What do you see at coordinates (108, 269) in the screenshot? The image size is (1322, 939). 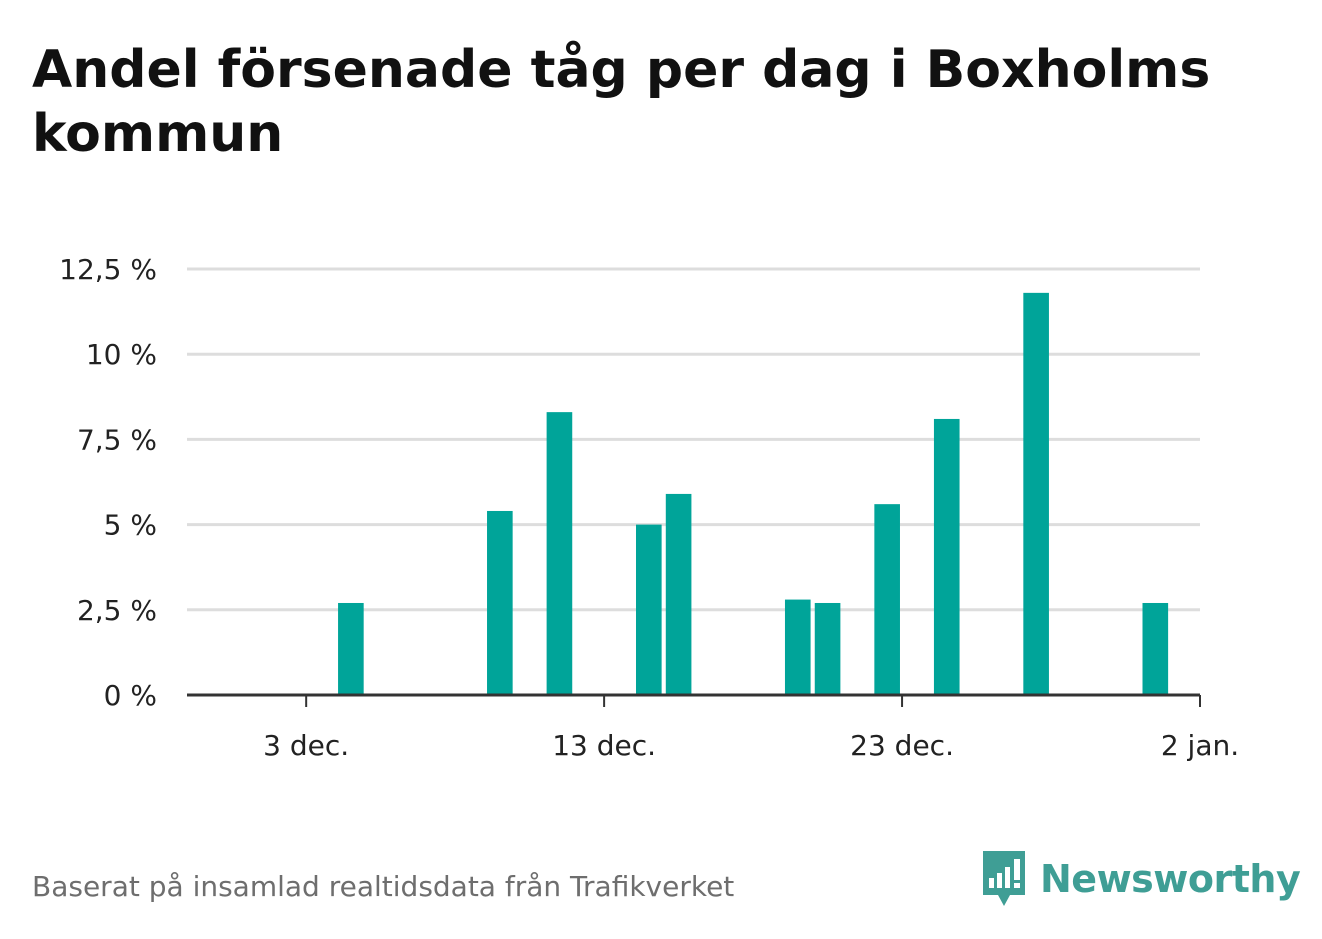 I see `y-tick-label: 12,5 %` at bounding box center [108, 269].